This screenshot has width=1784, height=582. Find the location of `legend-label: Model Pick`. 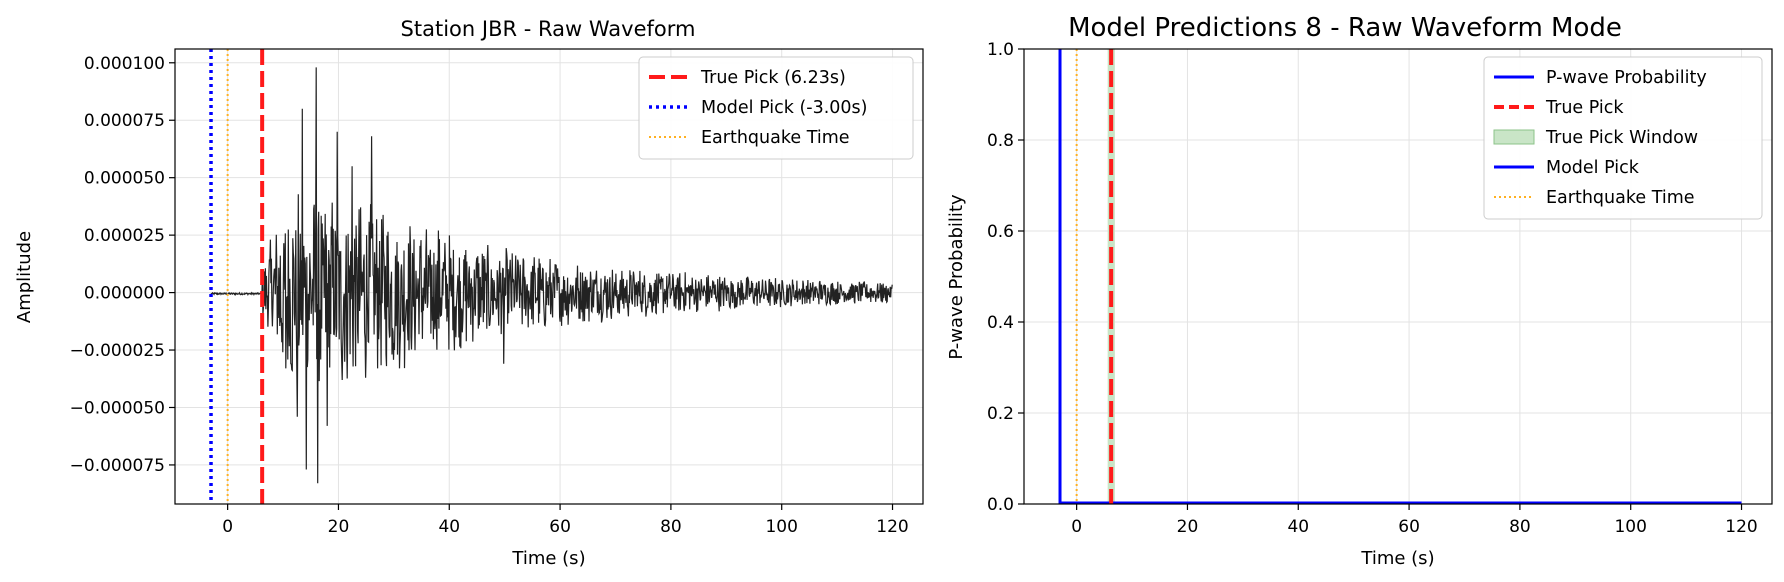

legend-label: Model Pick is located at coordinates (1593, 168).